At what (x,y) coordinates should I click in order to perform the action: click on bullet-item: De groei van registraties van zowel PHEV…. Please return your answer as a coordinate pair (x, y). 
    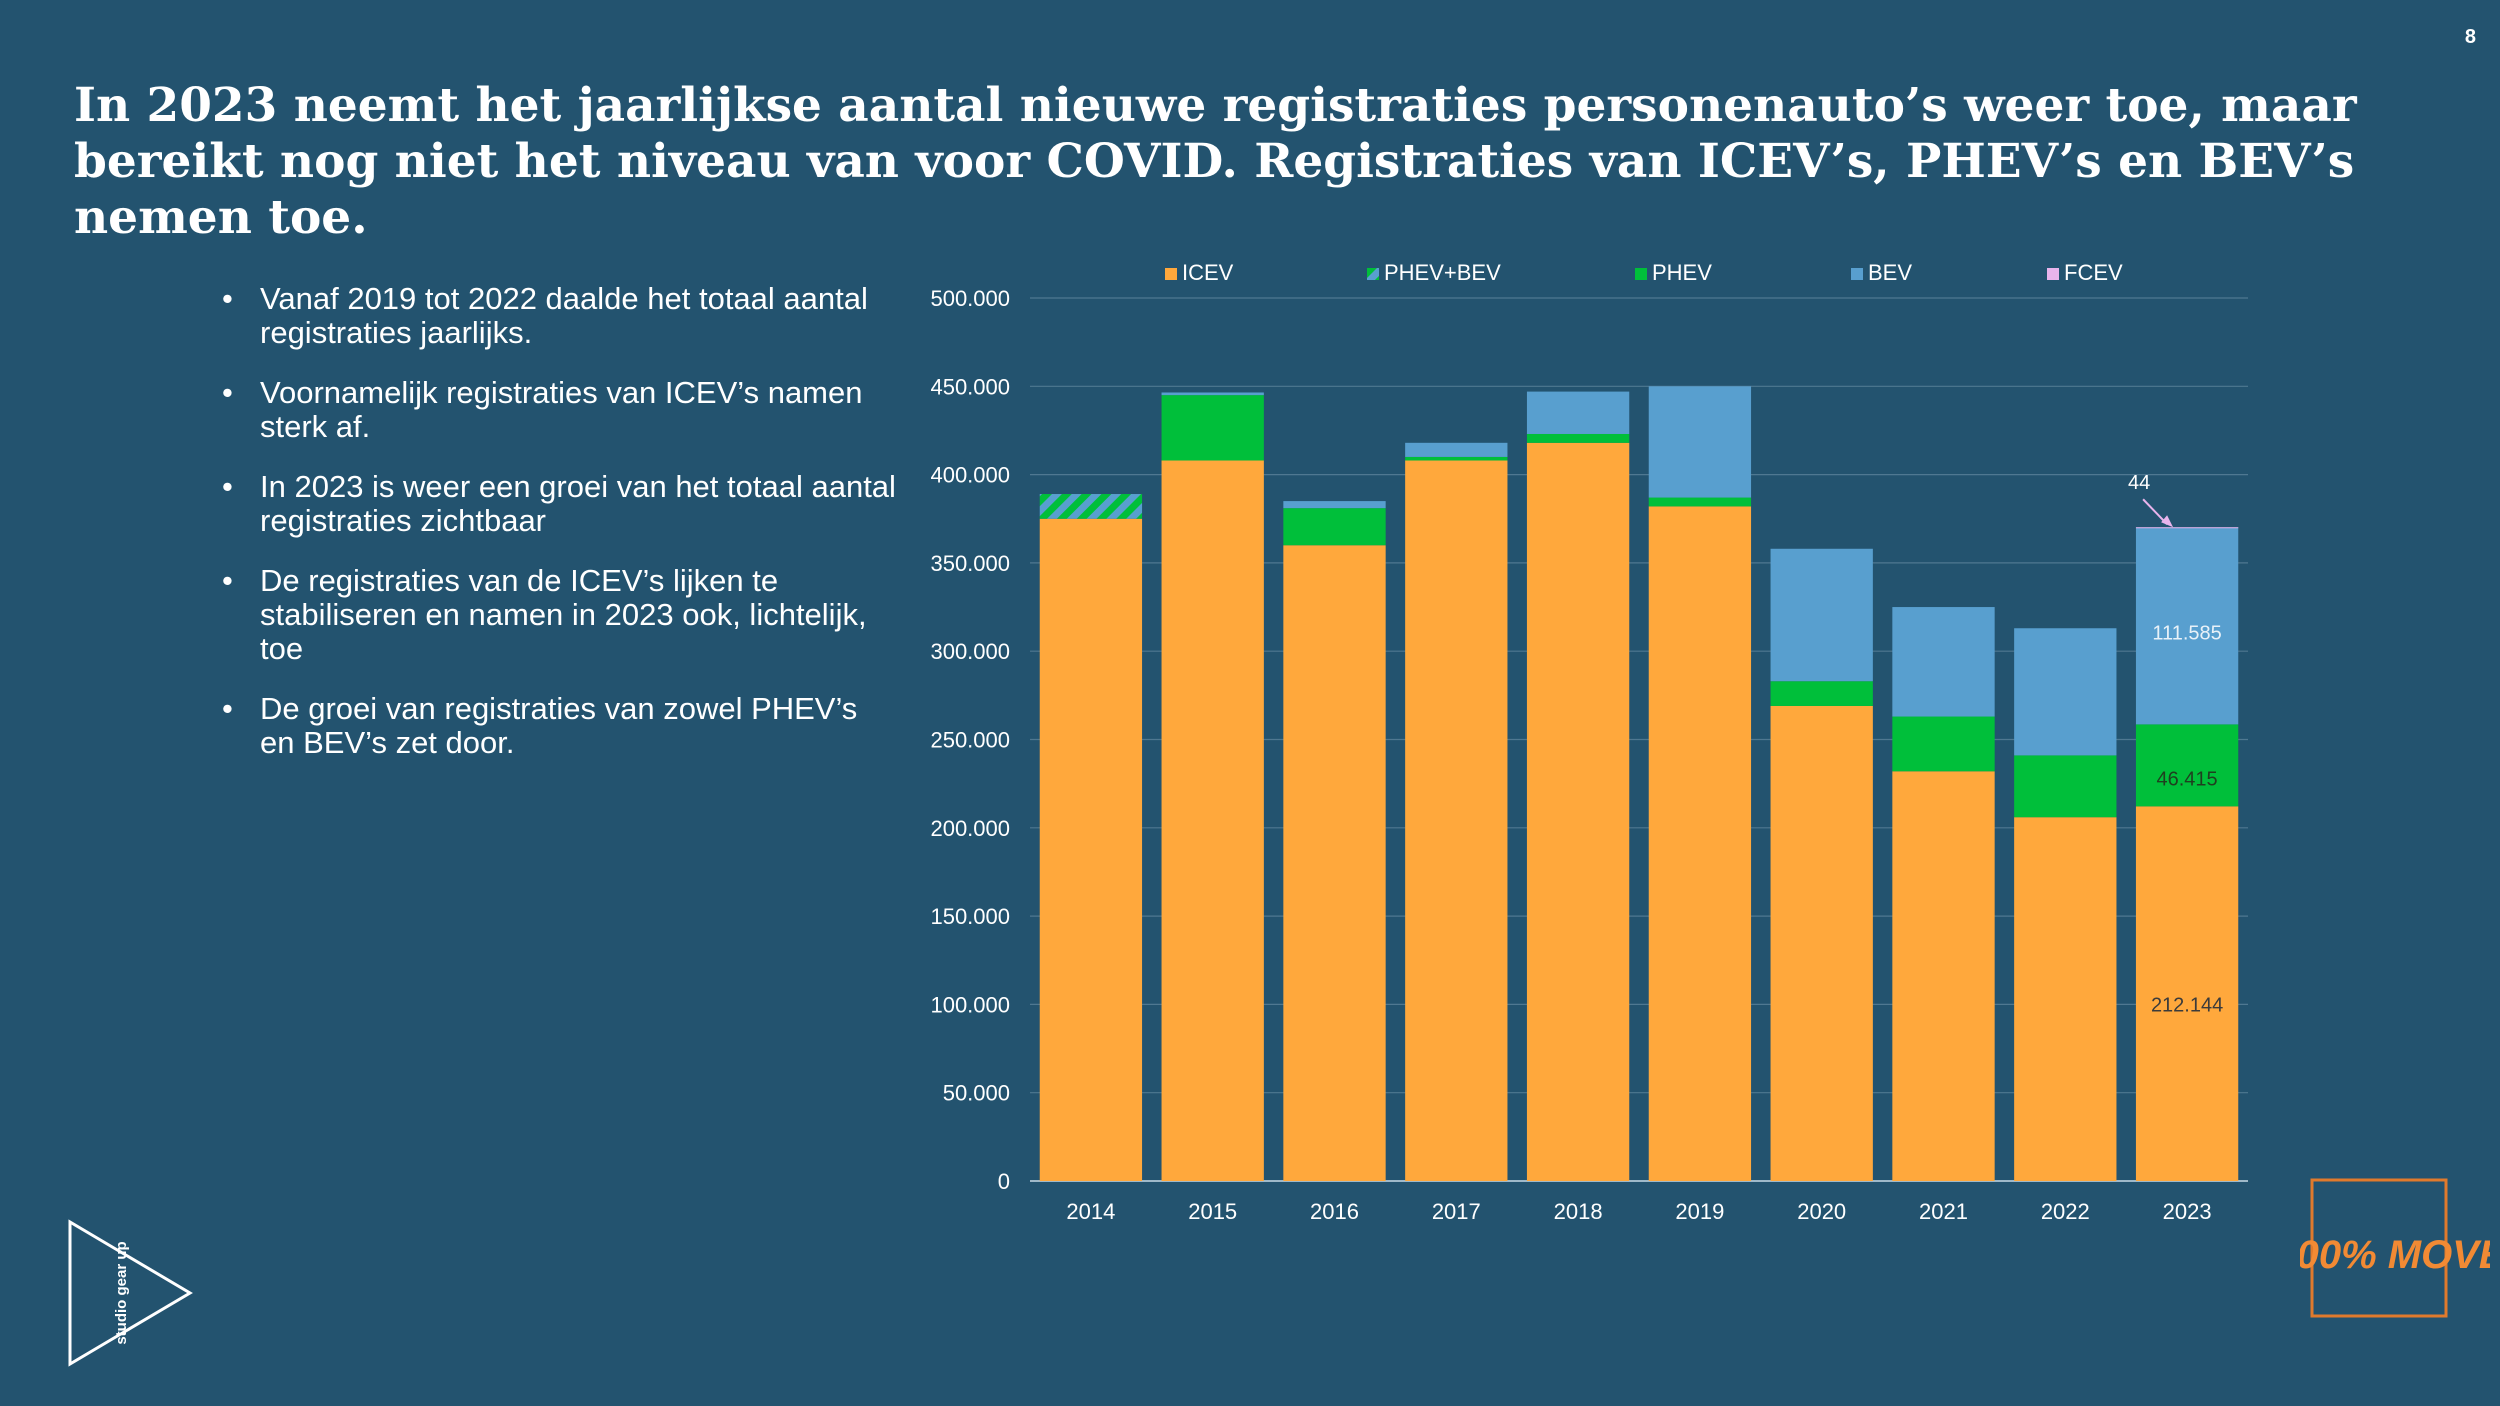
    Looking at the image, I should click on (550, 726).